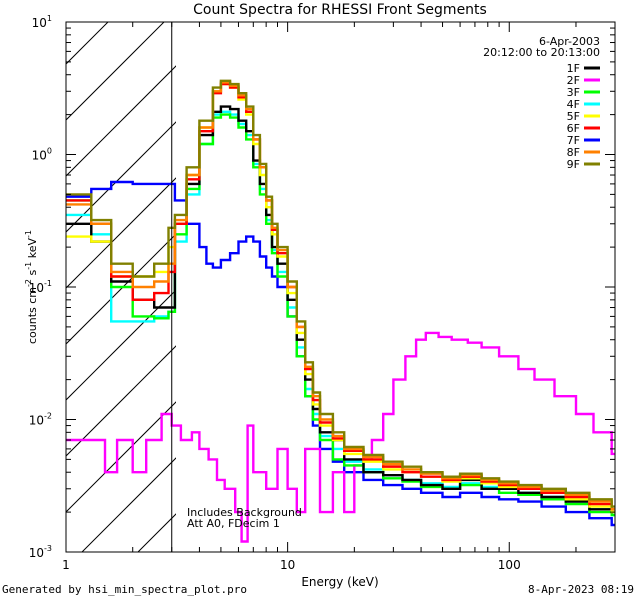 This screenshot has height=600, width=640. I want to click on y-axis-label: counts cm-2 s-1 keV-1, so click(31, 287).